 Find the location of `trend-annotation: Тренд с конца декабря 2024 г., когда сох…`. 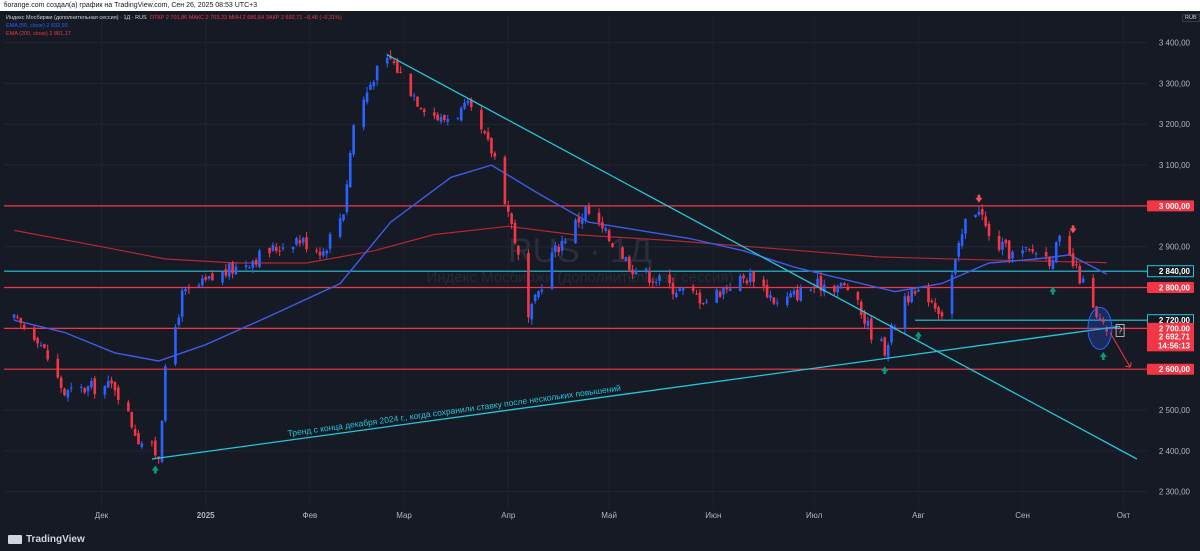

trend-annotation: Тренд с конца декабря 2024 г., когда сох… is located at coordinates (454, 411).